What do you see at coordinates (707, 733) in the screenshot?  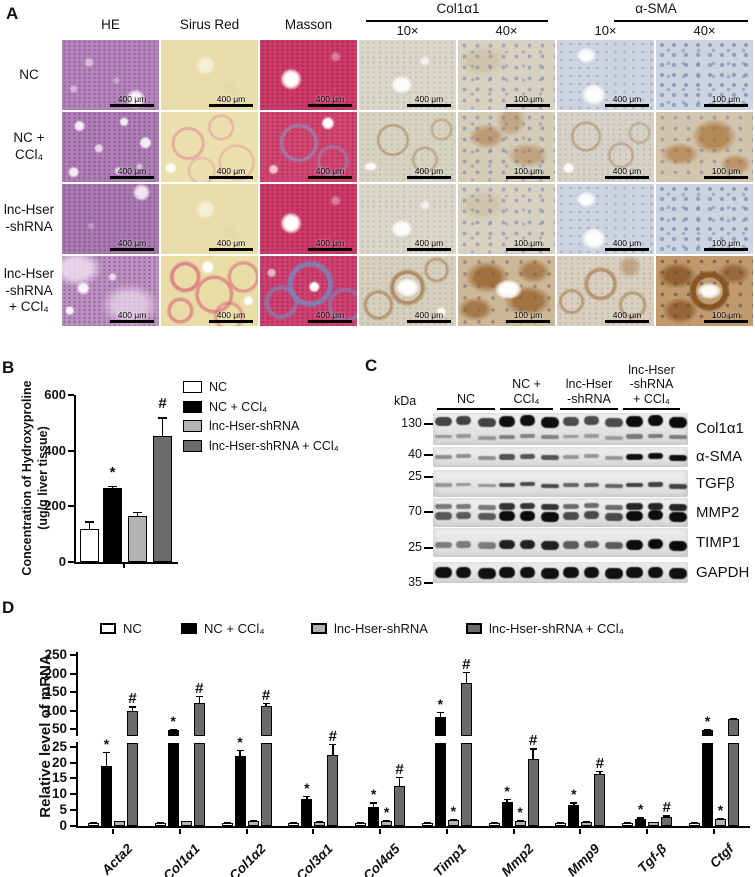 I see `bar-upper-NC + CCl₄-Ctgf` at bounding box center [707, 733].